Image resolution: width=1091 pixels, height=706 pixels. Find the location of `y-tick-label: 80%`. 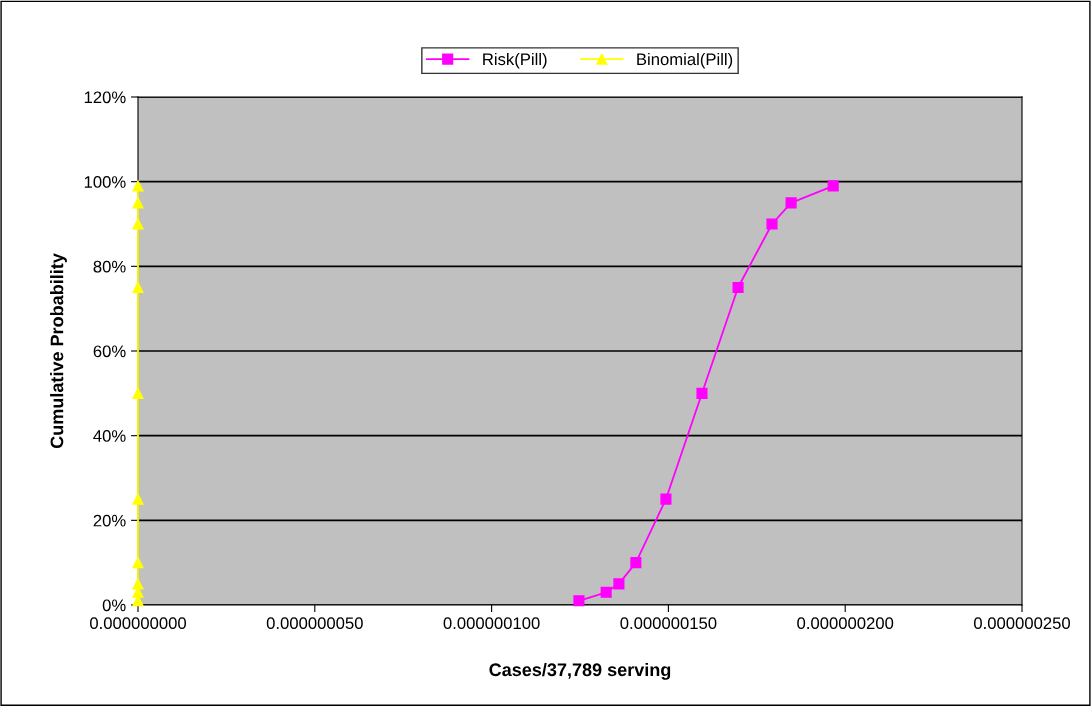

y-tick-label: 80% is located at coordinates (109, 266).